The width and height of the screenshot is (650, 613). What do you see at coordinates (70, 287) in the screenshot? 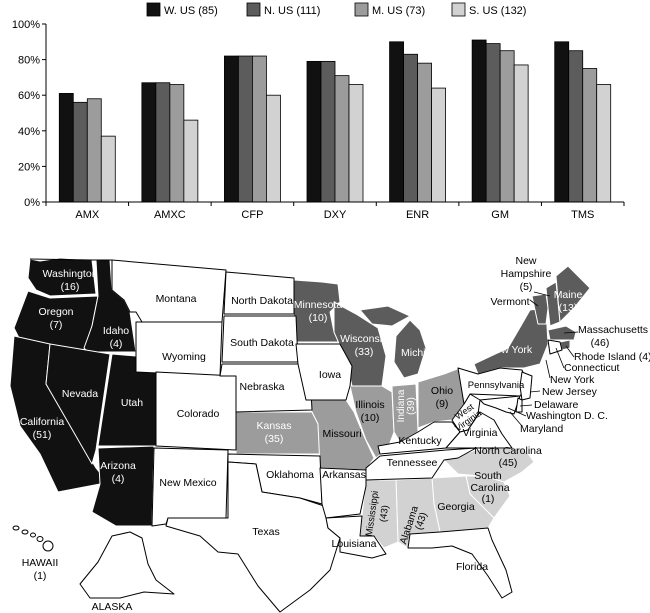
I see `label-washington-n: (16)` at bounding box center [70, 287].